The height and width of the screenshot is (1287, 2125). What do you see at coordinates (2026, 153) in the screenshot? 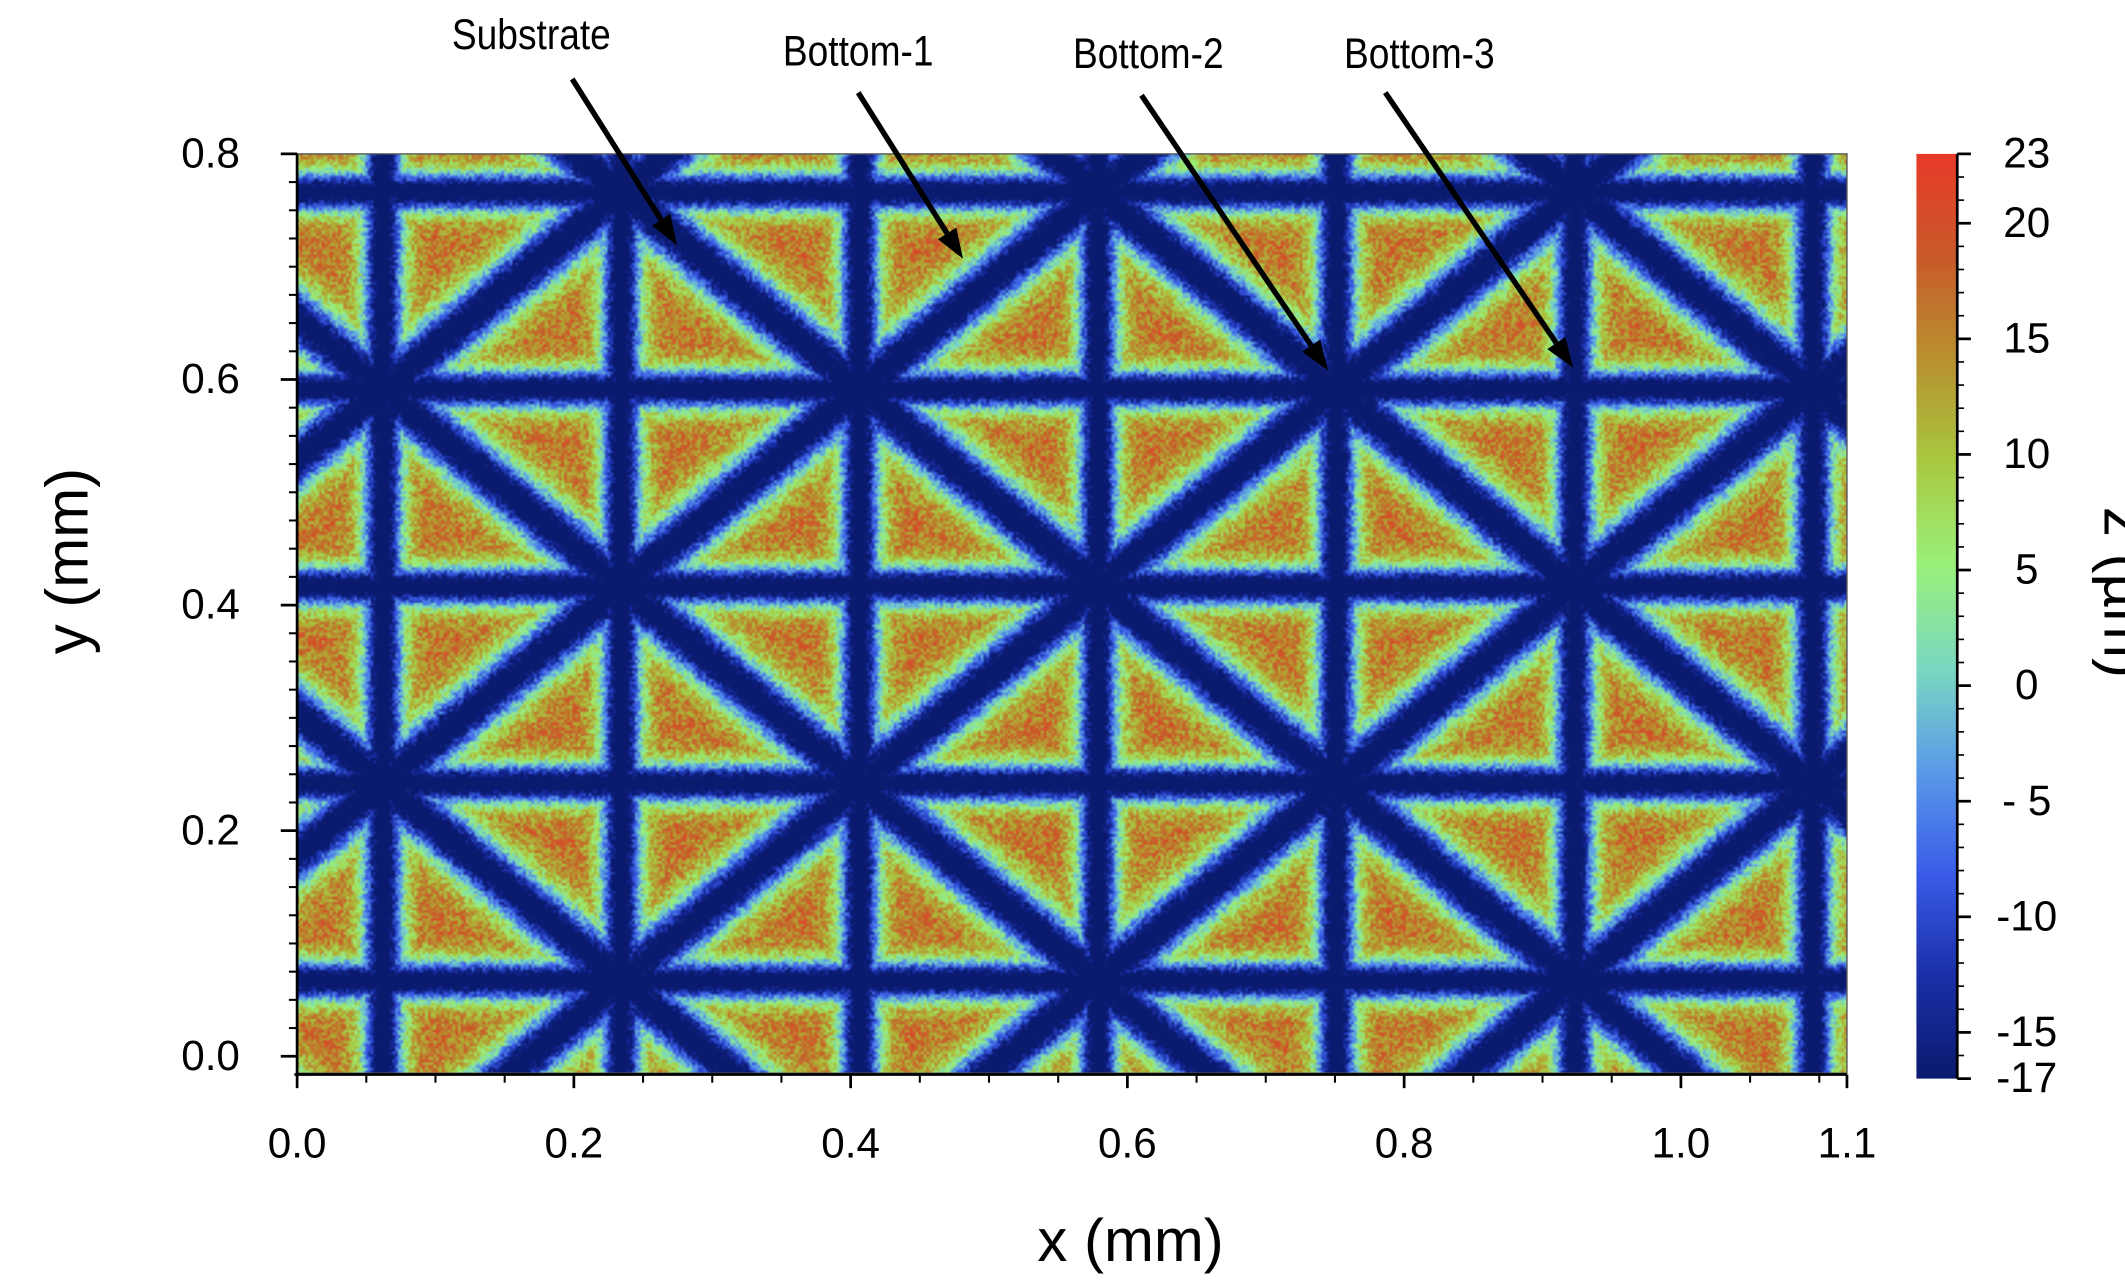
I see `colorbar-tick-label: 23` at bounding box center [2026, 153].